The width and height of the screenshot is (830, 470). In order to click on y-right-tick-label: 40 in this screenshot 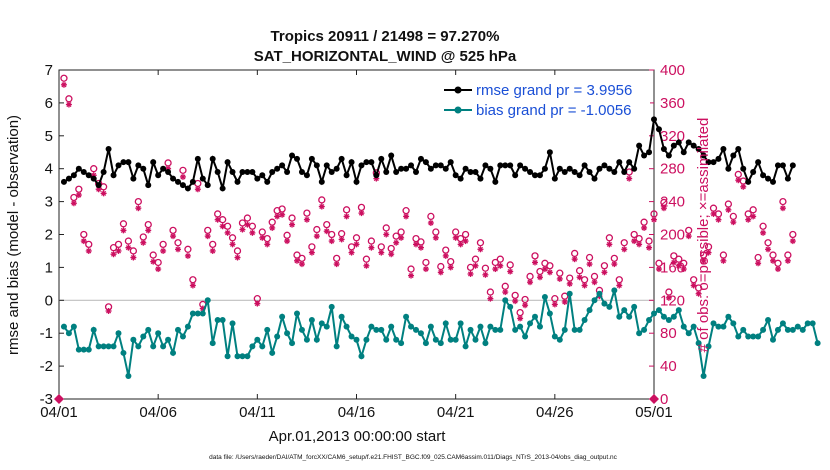, I will do `click(668, 366)`.